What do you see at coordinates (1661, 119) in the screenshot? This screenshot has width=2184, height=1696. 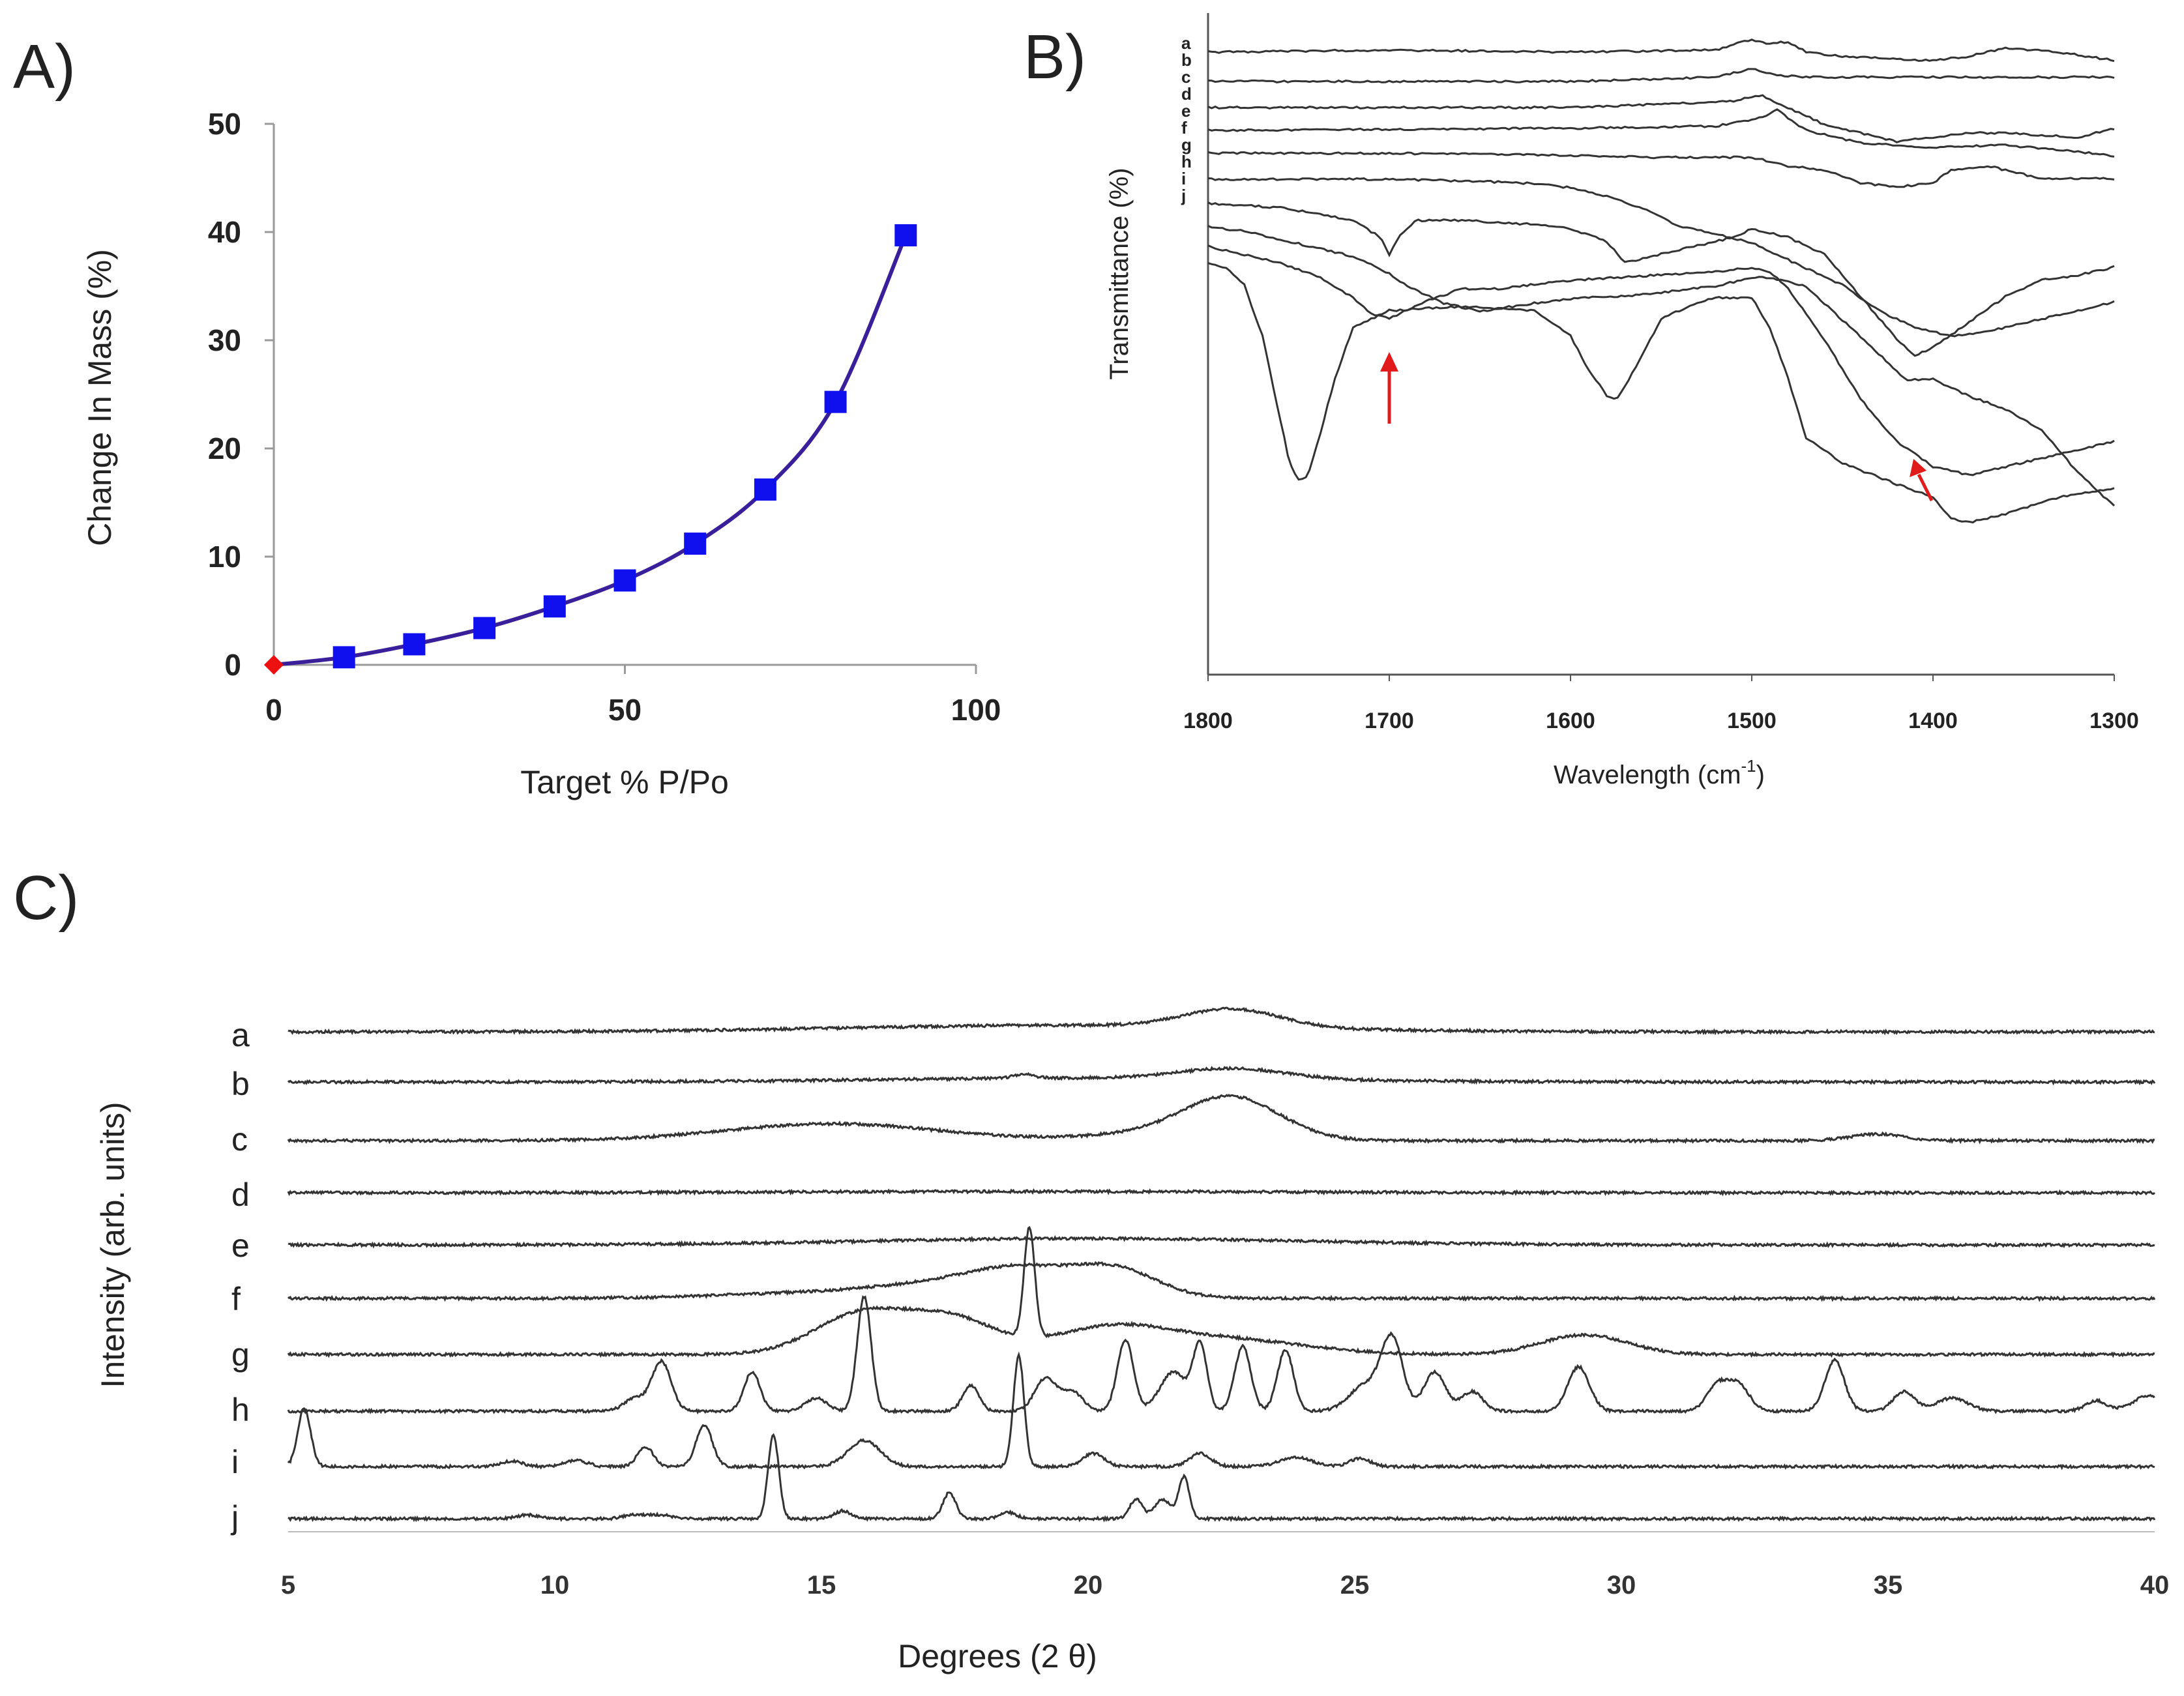 I see `panel-b-trace-c` at bounding box center [1661, 119].